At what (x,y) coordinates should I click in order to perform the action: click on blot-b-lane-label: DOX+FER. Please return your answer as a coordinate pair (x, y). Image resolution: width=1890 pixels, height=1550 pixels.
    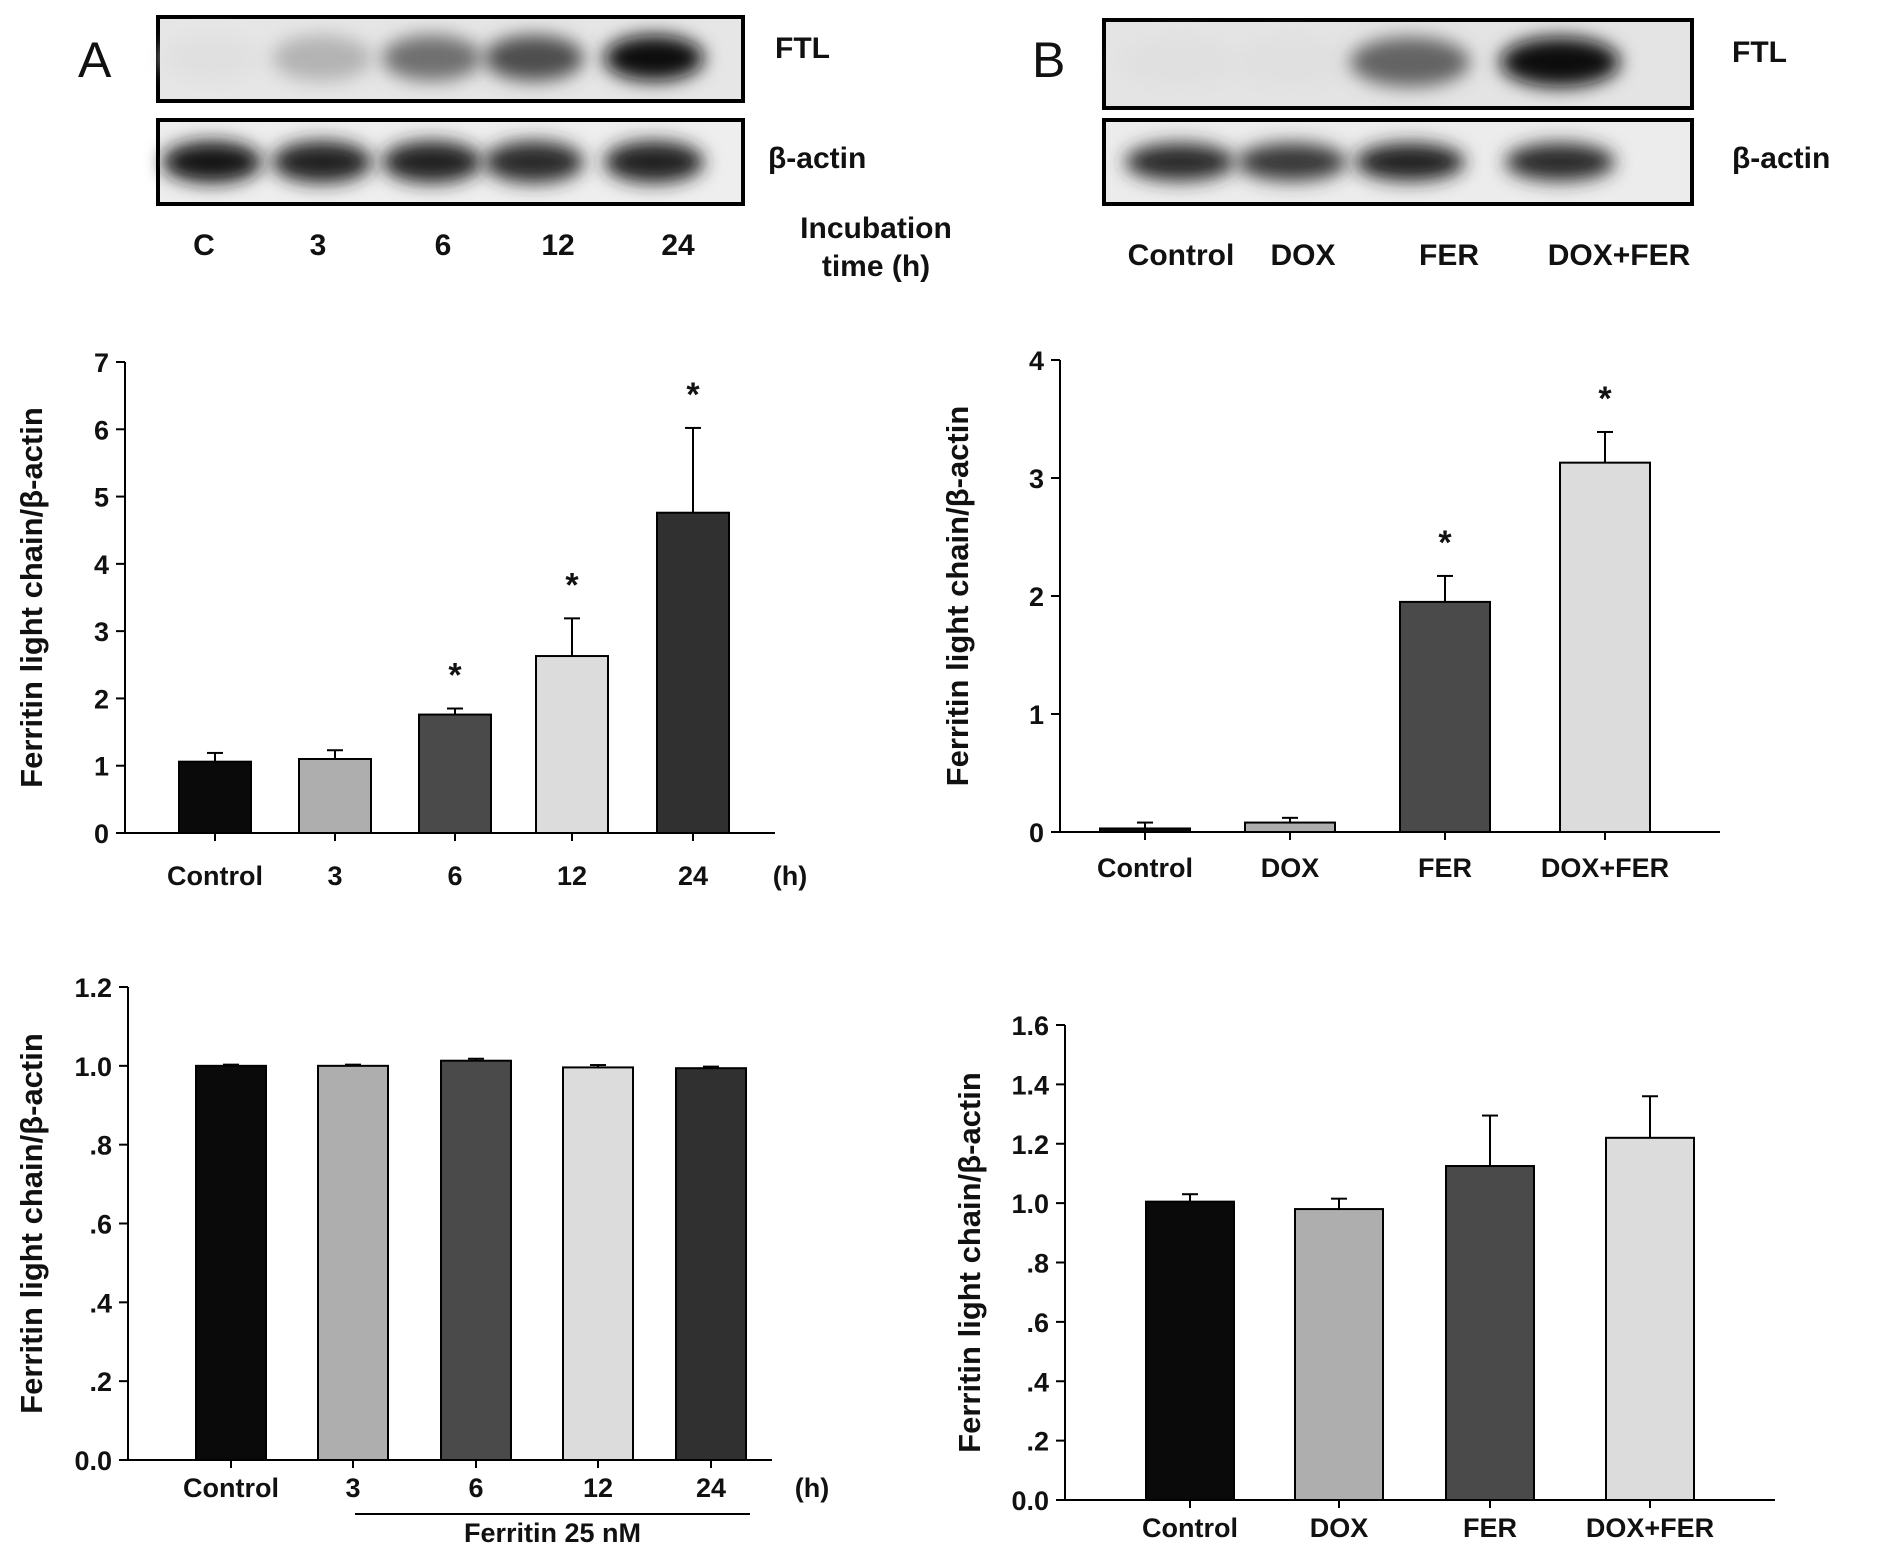
    Looking at the image, I should click on (1619, 255).